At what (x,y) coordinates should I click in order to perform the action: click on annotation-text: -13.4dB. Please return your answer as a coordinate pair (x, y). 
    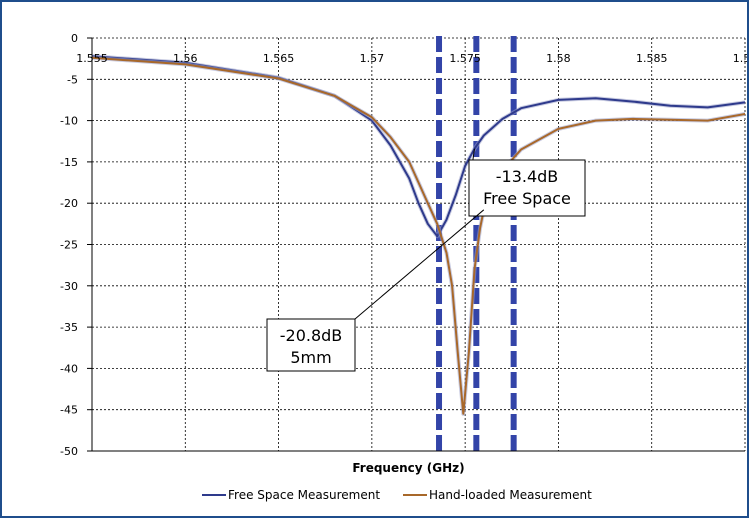
    Looking at the image, I should click on (527, 176).